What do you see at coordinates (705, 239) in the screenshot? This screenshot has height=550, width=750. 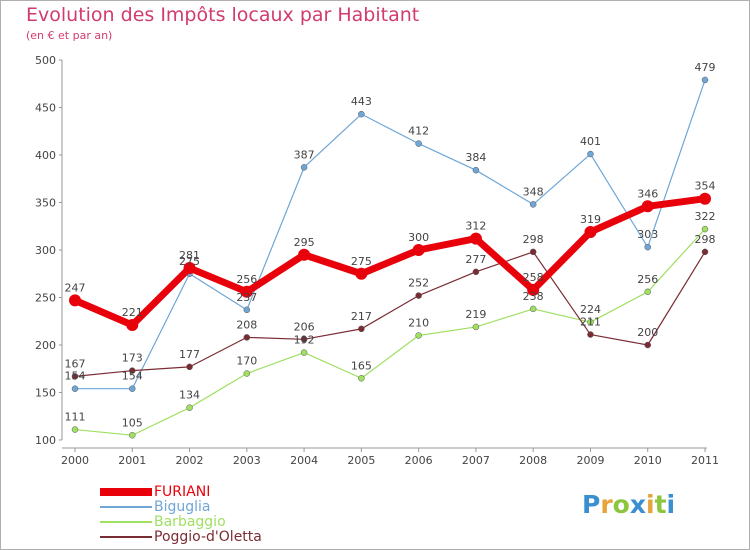 I see `data-label: 298` at bounding box center [705, 239].